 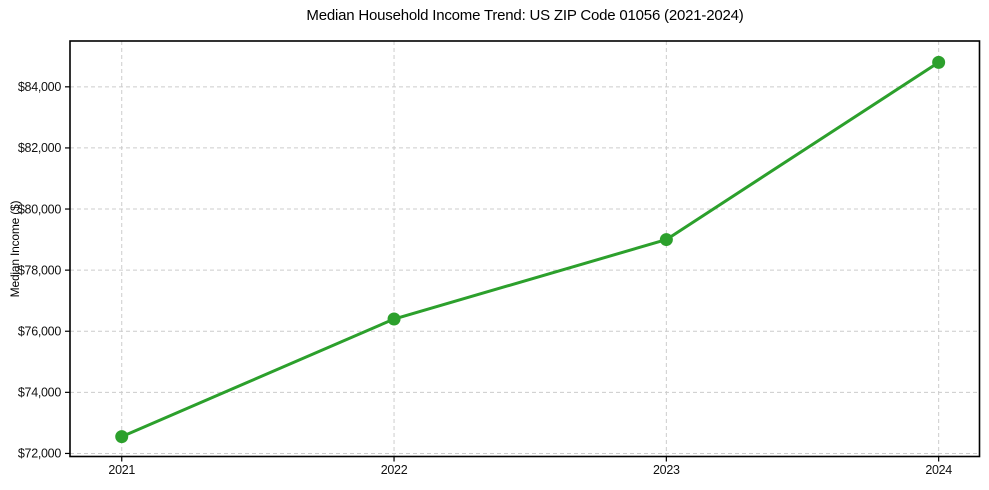 I want to click on x-tick-labels: 2021 2022 2023 2024, so click(x=530, y=470).